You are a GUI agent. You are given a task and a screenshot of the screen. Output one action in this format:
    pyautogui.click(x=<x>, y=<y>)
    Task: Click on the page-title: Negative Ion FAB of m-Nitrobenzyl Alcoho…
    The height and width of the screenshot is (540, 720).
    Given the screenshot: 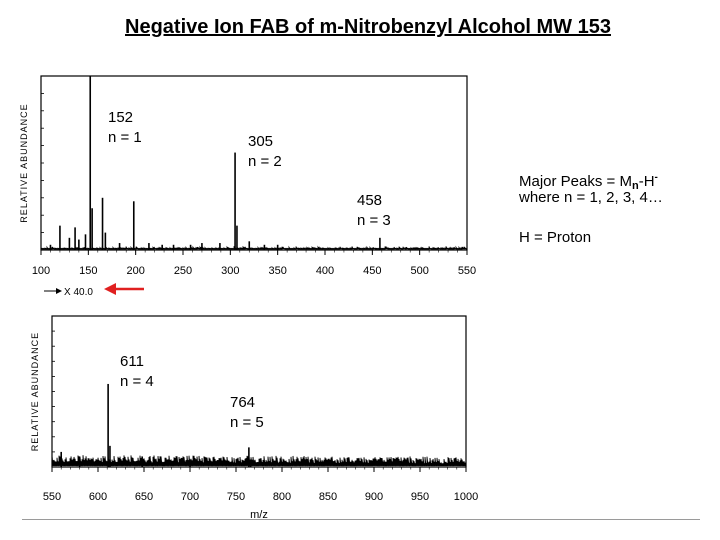 What is the action you would take?
    pyautogui.click(x=368, y=27)
    